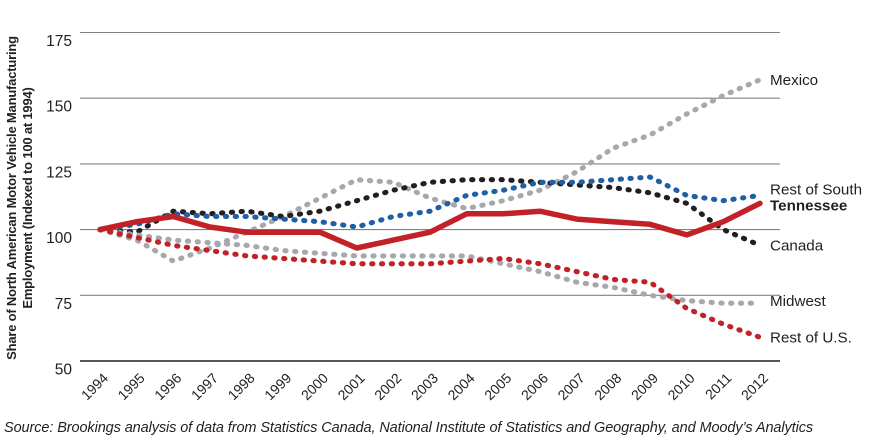 The image size is (872, 447). I want to click on x-tick-2008: 2008, so click(607, 386).